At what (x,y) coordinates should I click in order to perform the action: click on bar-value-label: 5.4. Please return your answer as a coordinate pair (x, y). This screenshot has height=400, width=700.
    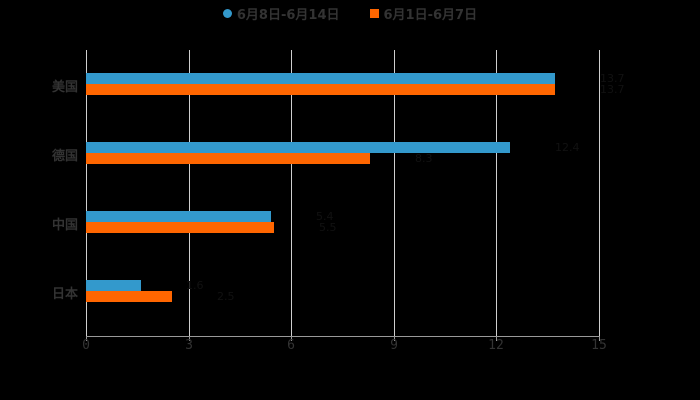
    Looking at the image, I should click on (325, 216).